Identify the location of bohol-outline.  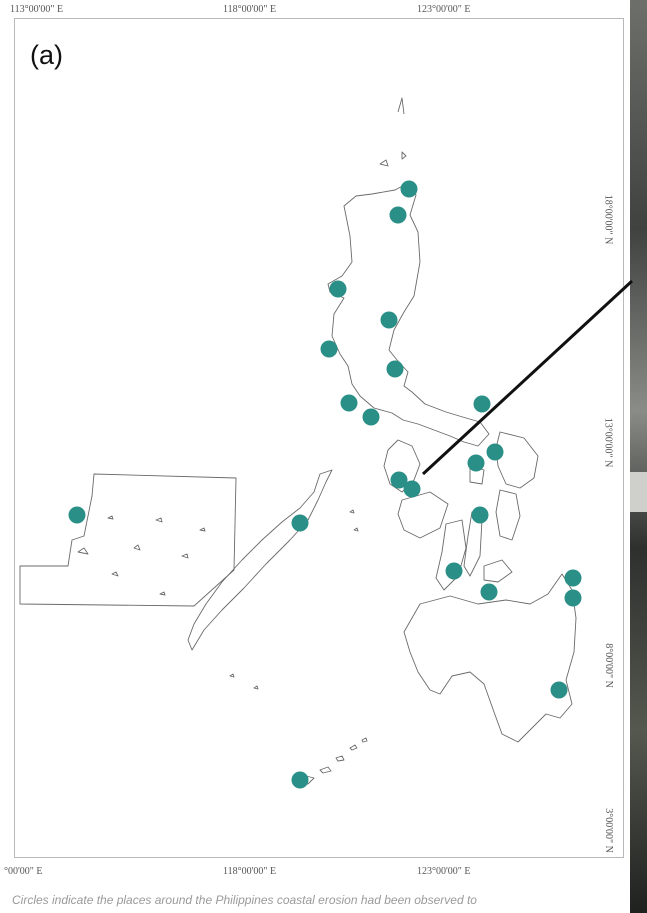
(498, 571).